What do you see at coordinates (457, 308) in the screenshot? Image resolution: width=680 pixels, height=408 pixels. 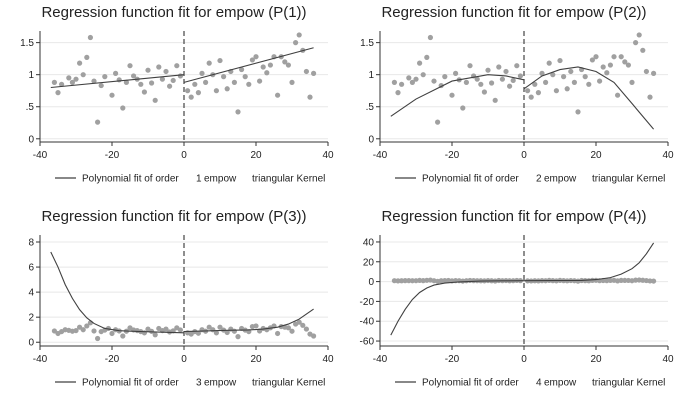 I see `fit-line-left` at bounding box center [457, 308].